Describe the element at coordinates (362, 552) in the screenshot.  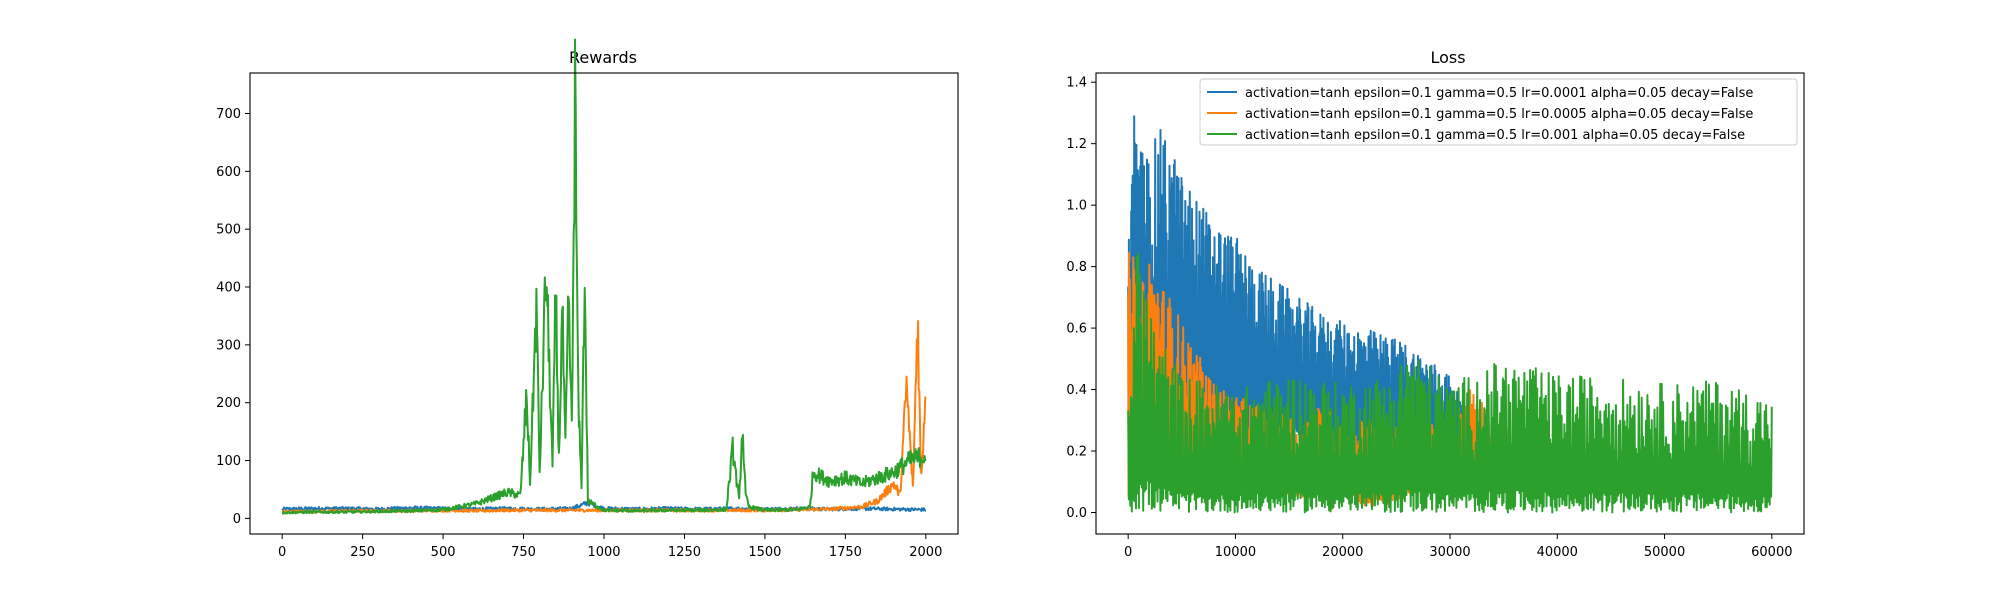
I see `rewards-xtick-label: 250` at that location.